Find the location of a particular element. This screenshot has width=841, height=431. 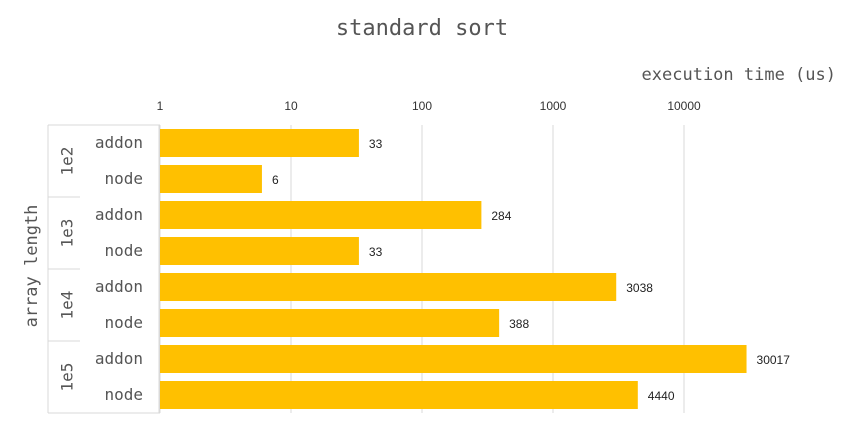

group-label: 1e4 is located at coordinates (67, 305).